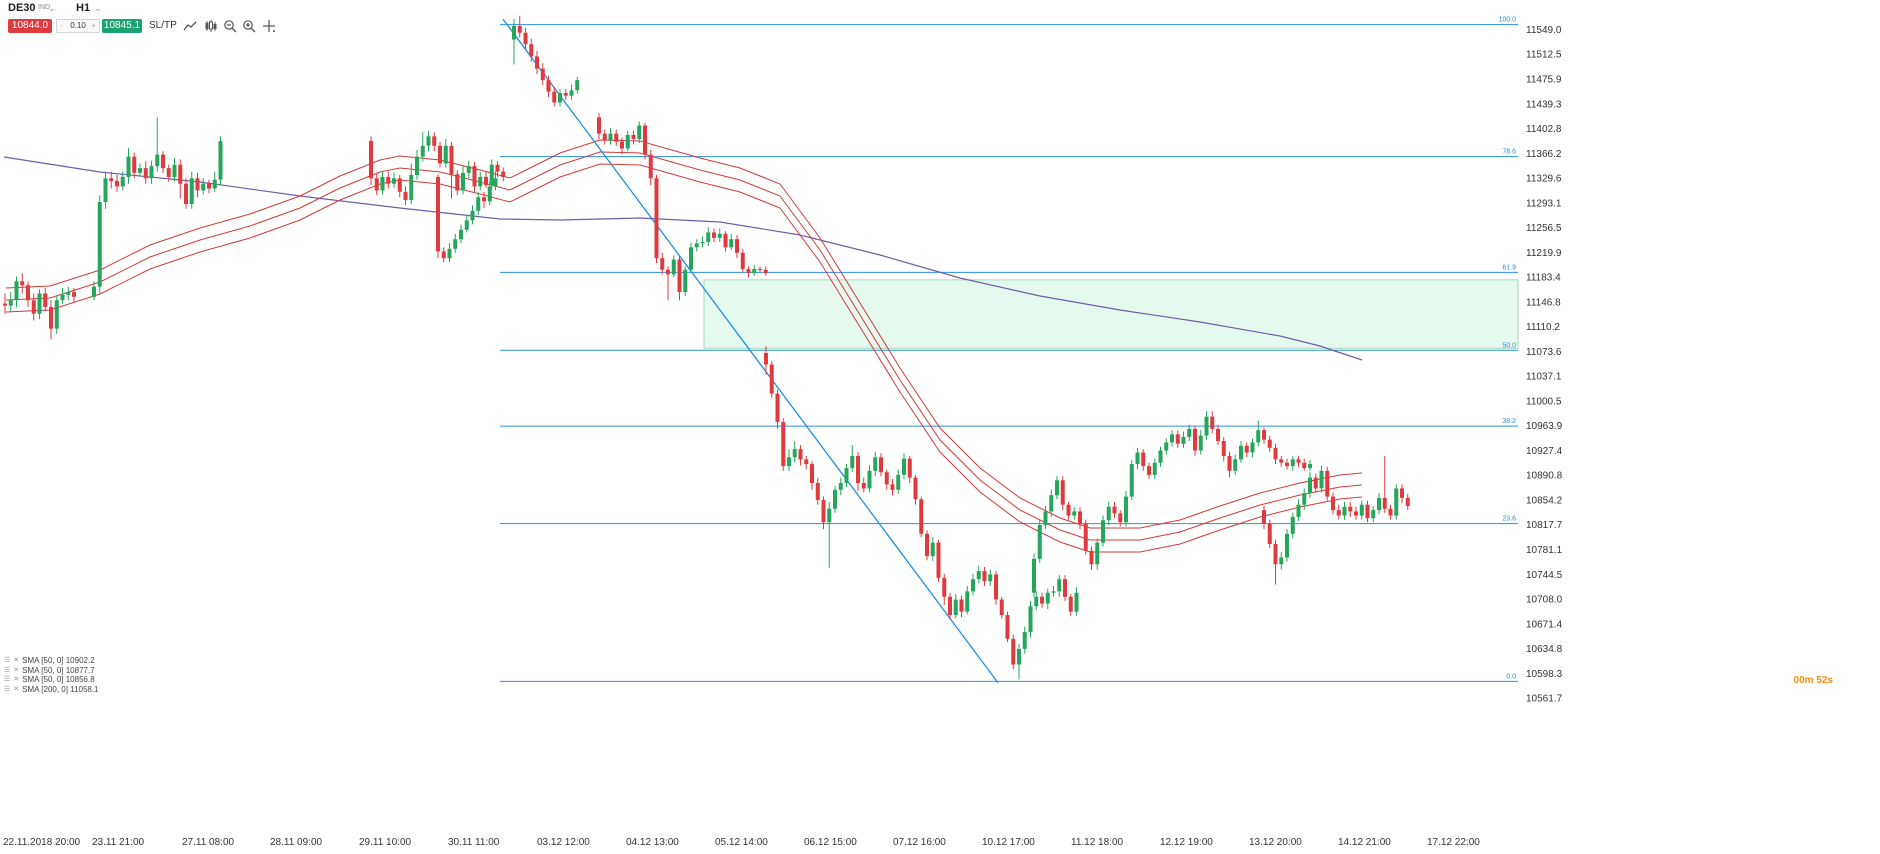  What do you see at coordinates (49, 679) in the screenshot?
I see `legend-item: ☰ ✕ SMA [50, 0] 10856.8` at bounding box center [49, 679].